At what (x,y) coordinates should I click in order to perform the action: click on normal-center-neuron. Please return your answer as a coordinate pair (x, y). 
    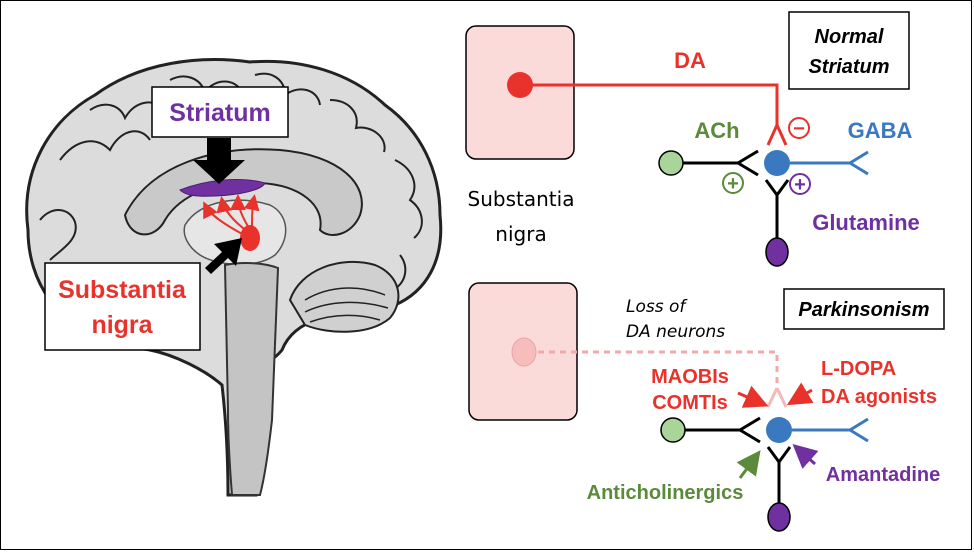
    Looking at the image, I should click on (777, 163).